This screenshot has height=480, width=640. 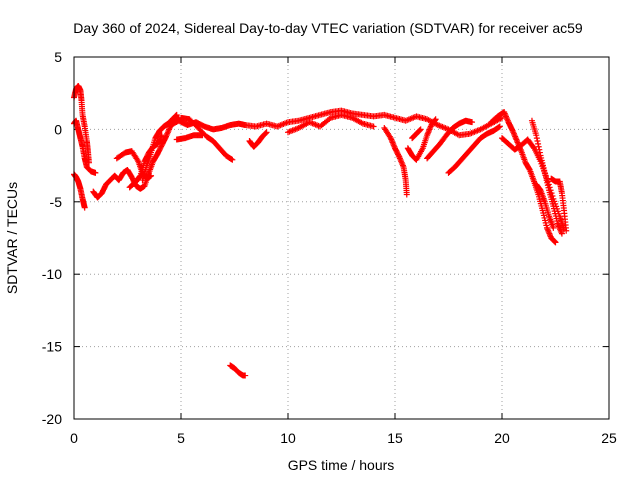 What do you see at coordinates (52, 347) in the screenshot?
I see `y-tick-label: -15` at bounding box center [52, 347].